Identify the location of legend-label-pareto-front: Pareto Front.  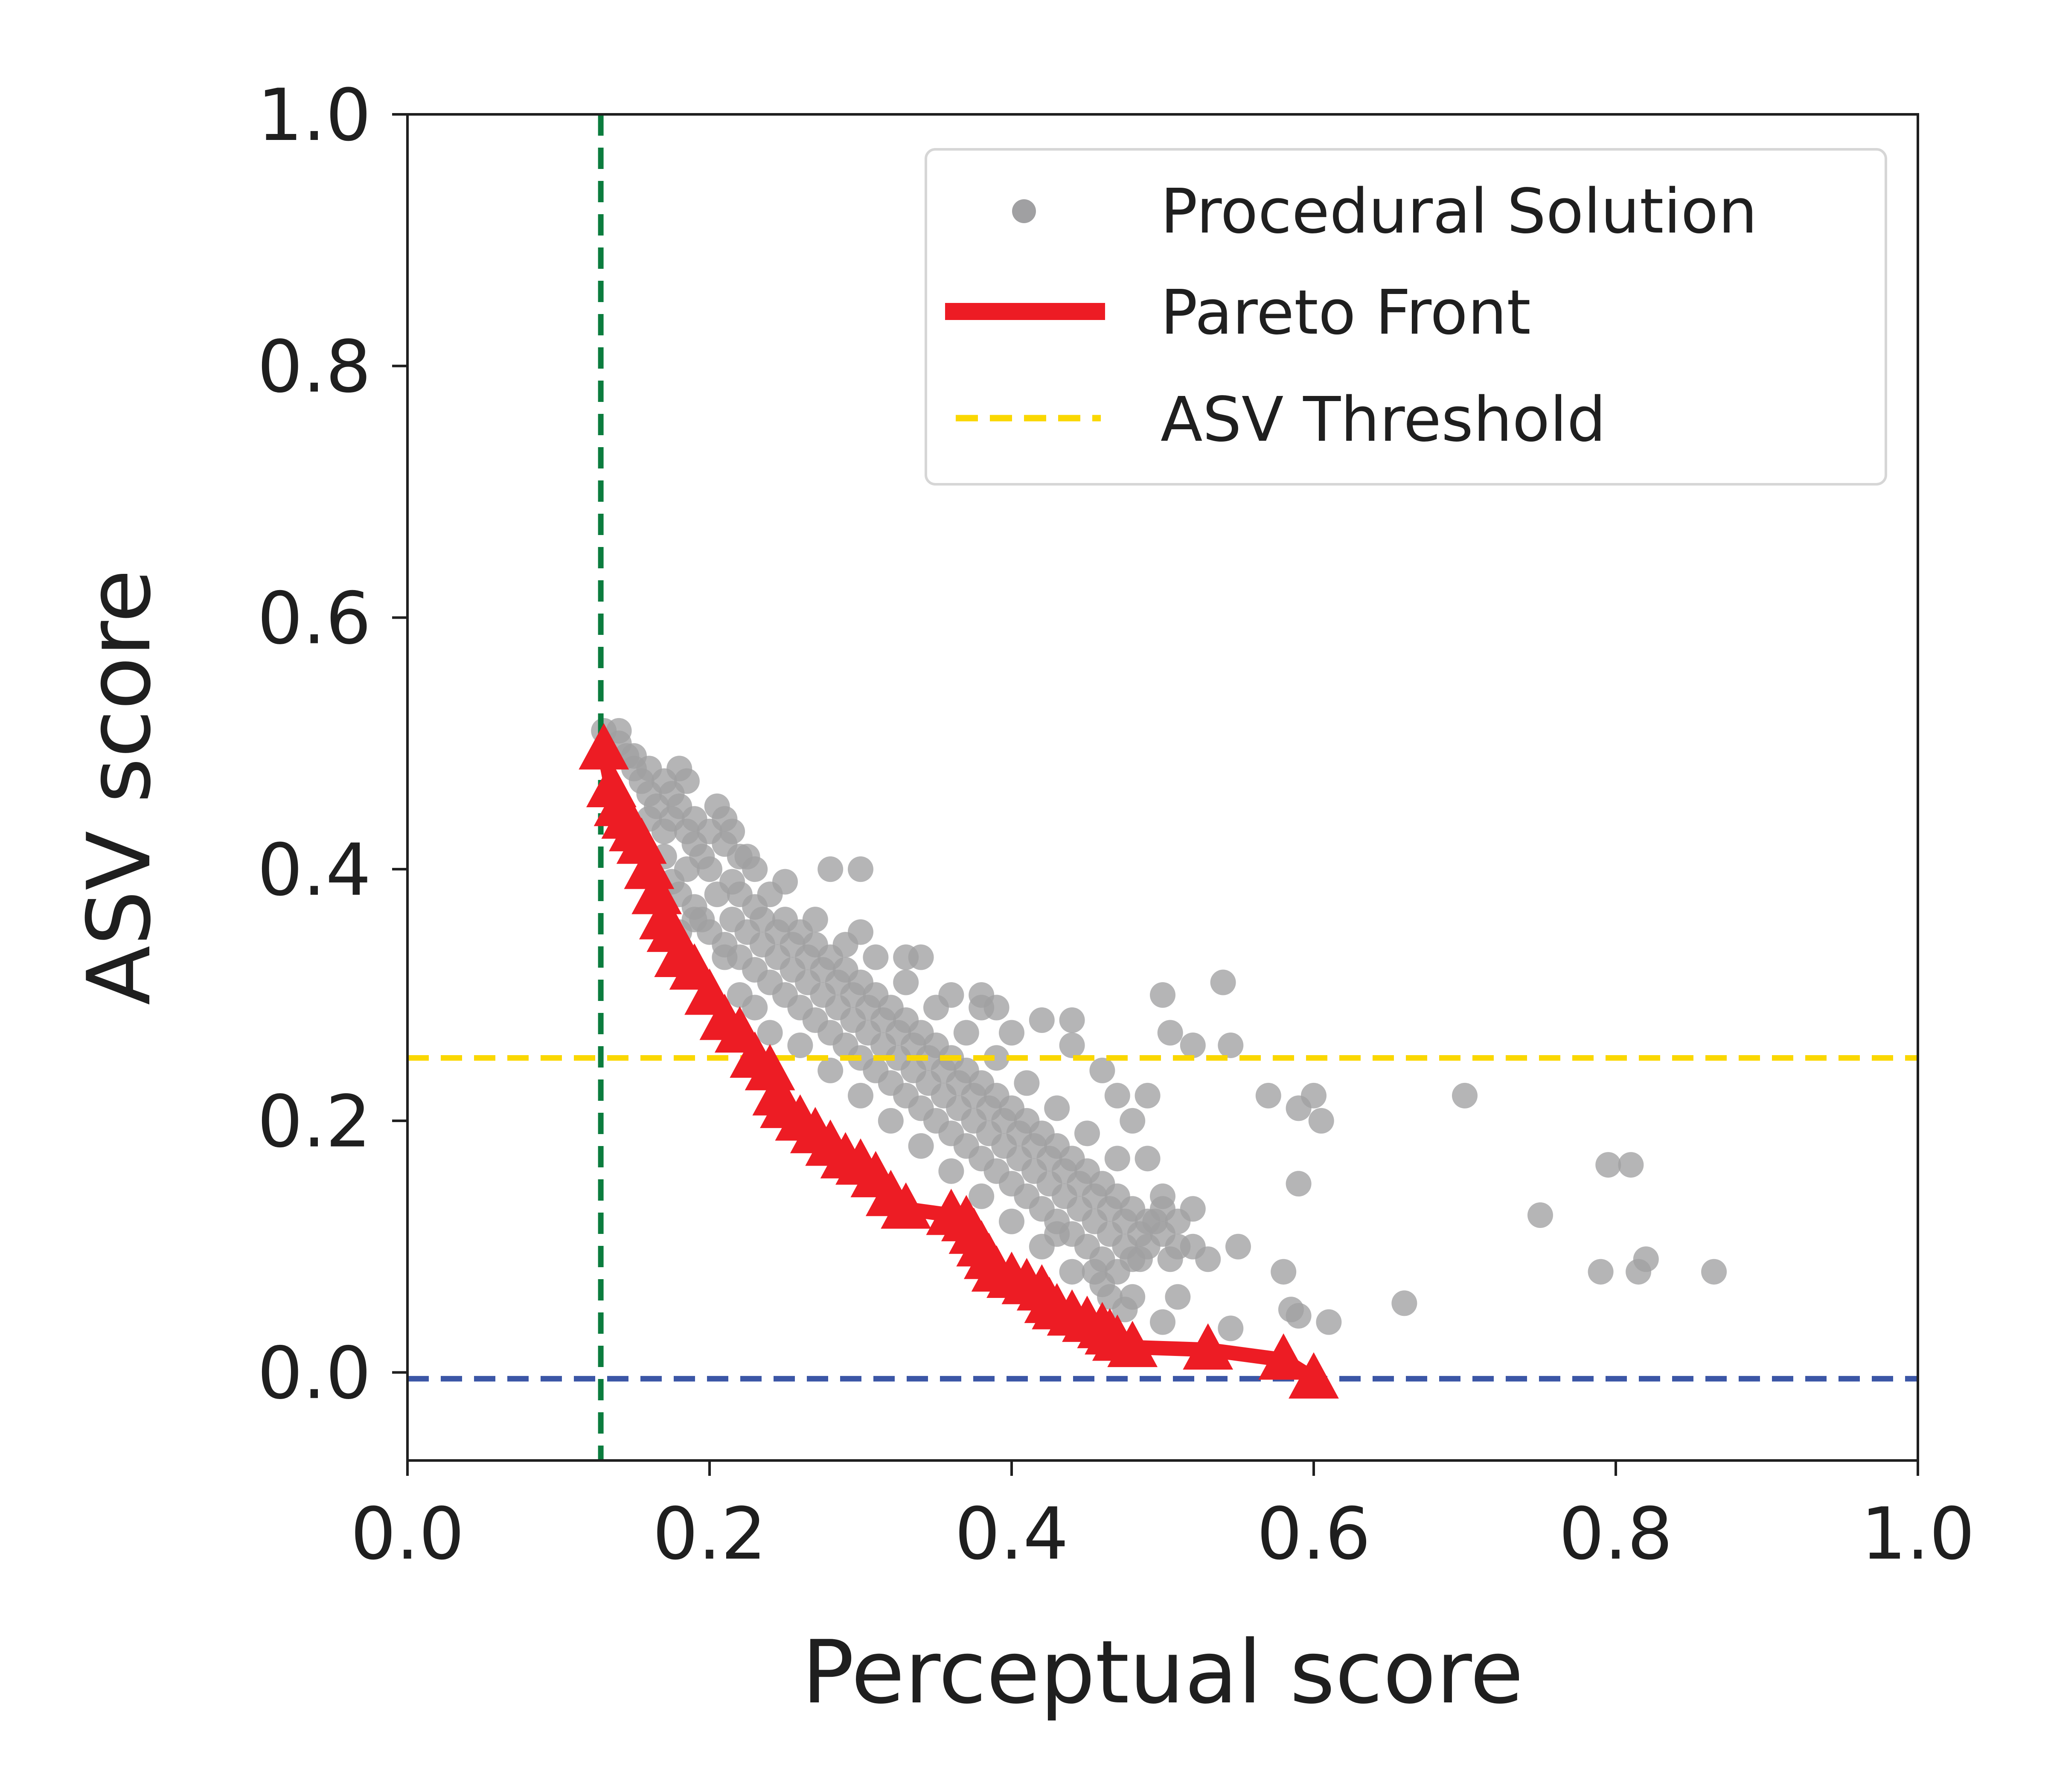
(1346, 312).